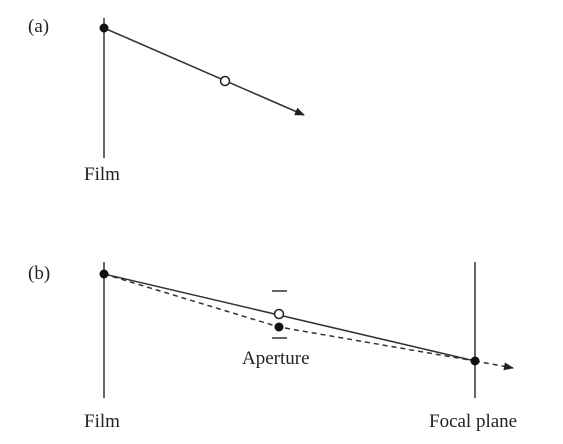  I want to click on lens-center-point-a, so click(225, 81).